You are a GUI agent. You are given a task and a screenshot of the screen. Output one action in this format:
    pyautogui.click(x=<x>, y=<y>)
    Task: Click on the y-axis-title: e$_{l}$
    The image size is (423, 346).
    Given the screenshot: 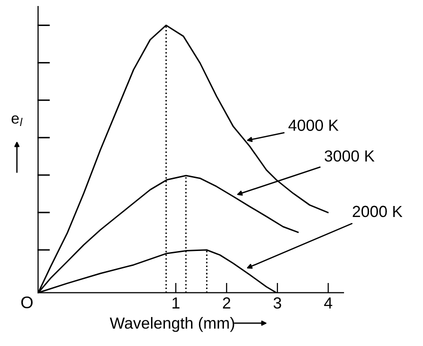 What is the action you would take?
    pyautogui.click(x=17, y=120)
    